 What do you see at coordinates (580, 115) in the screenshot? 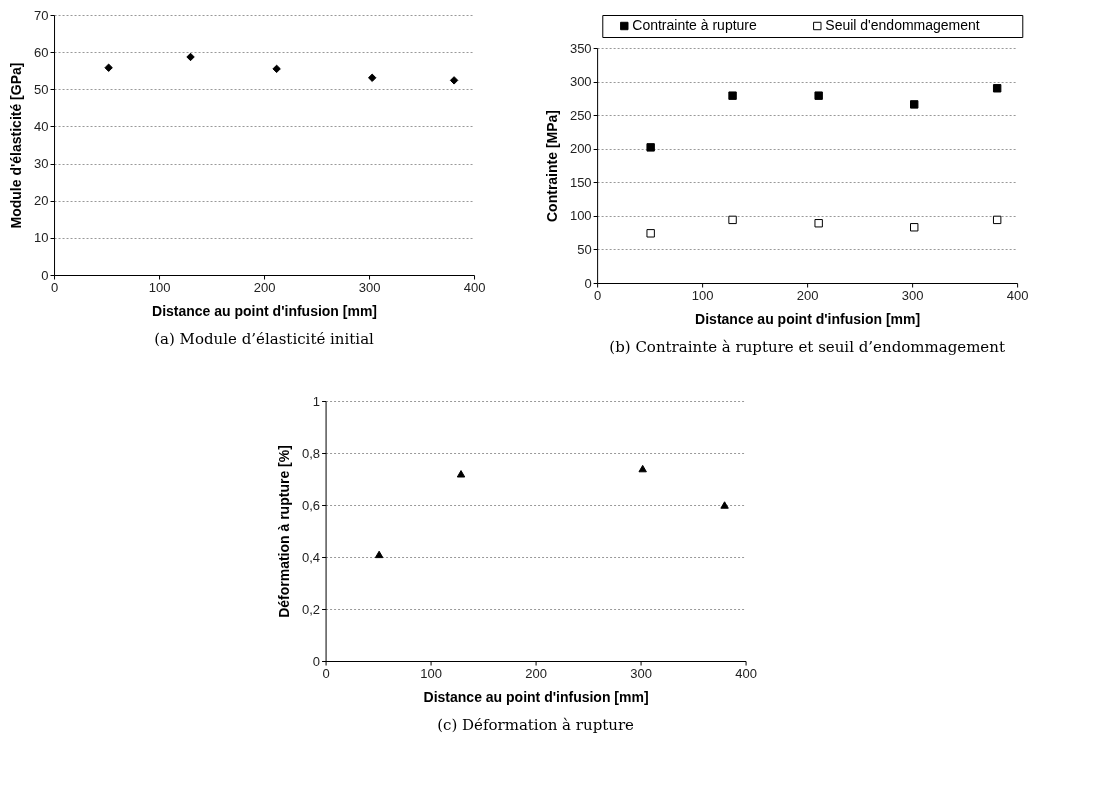
I see `y-tick-label: 250` at bounding box center [580, 115].